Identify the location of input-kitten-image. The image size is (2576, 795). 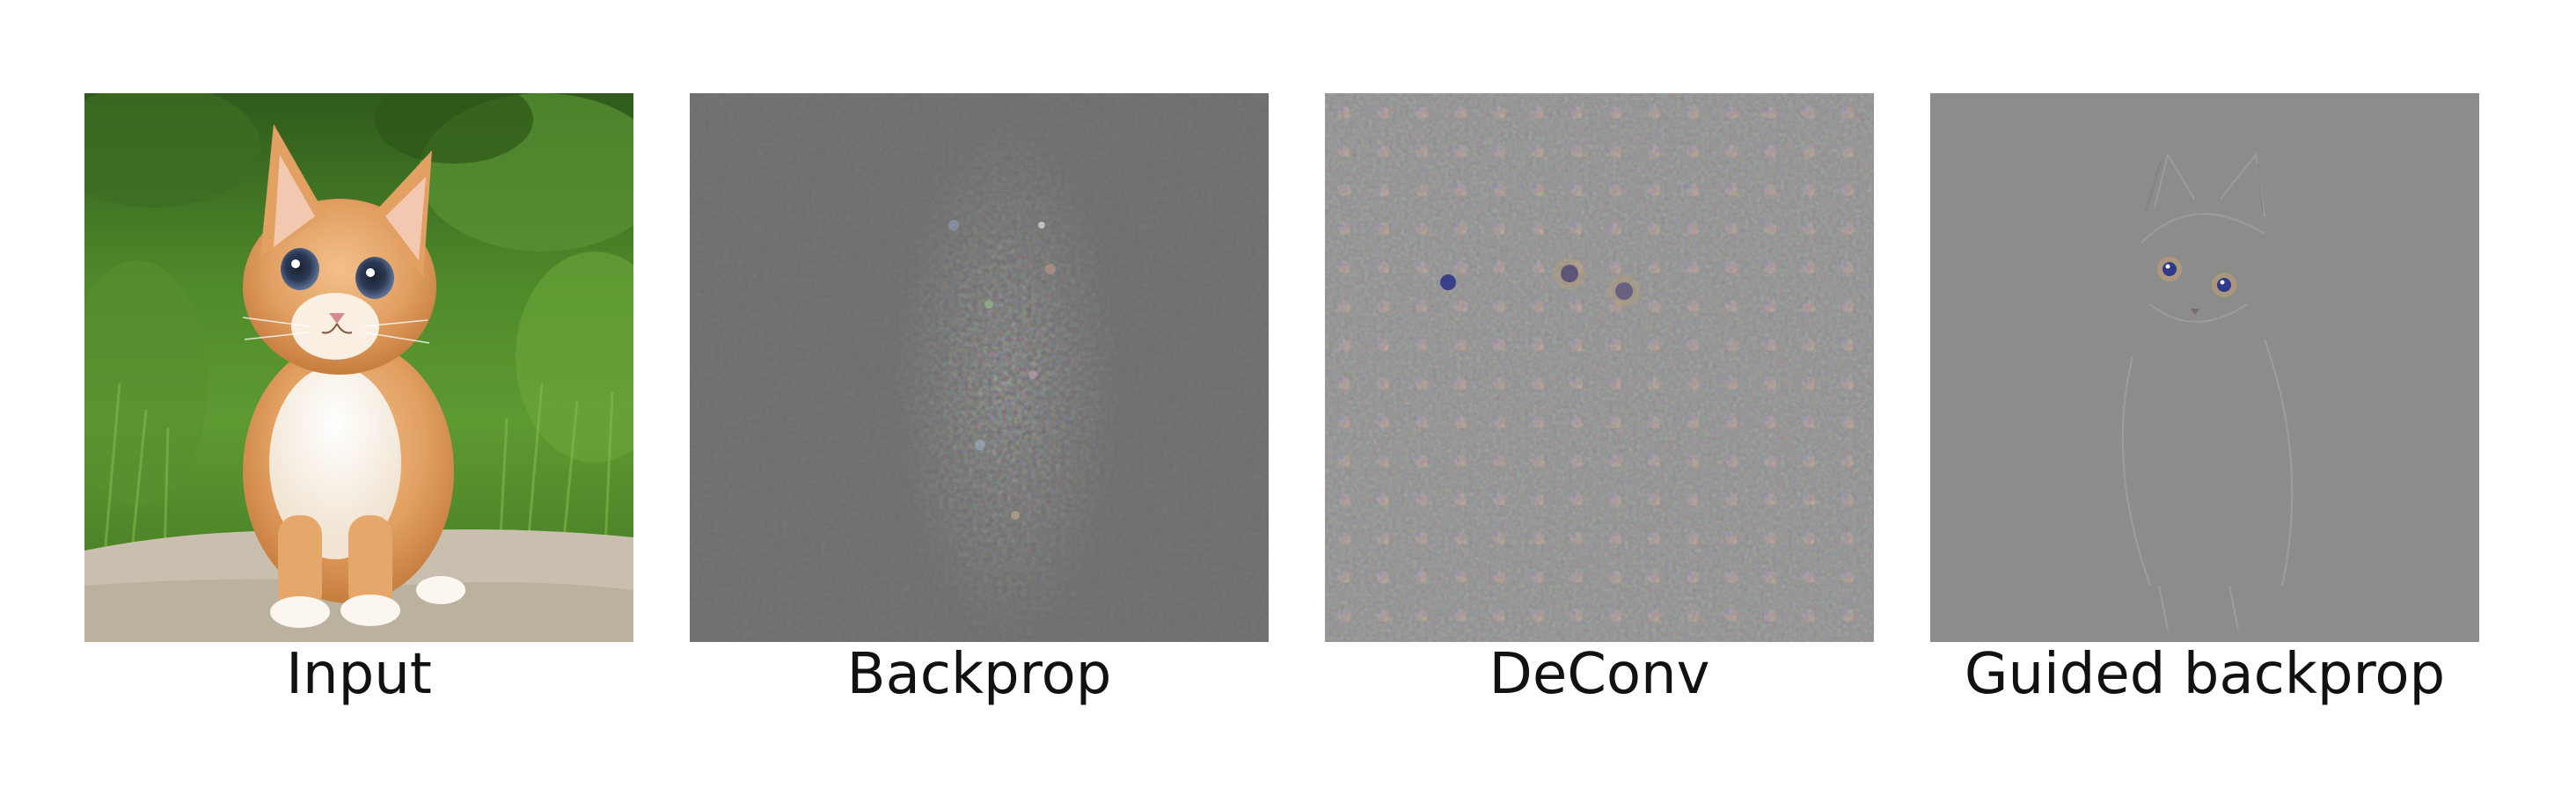
(358, 367).